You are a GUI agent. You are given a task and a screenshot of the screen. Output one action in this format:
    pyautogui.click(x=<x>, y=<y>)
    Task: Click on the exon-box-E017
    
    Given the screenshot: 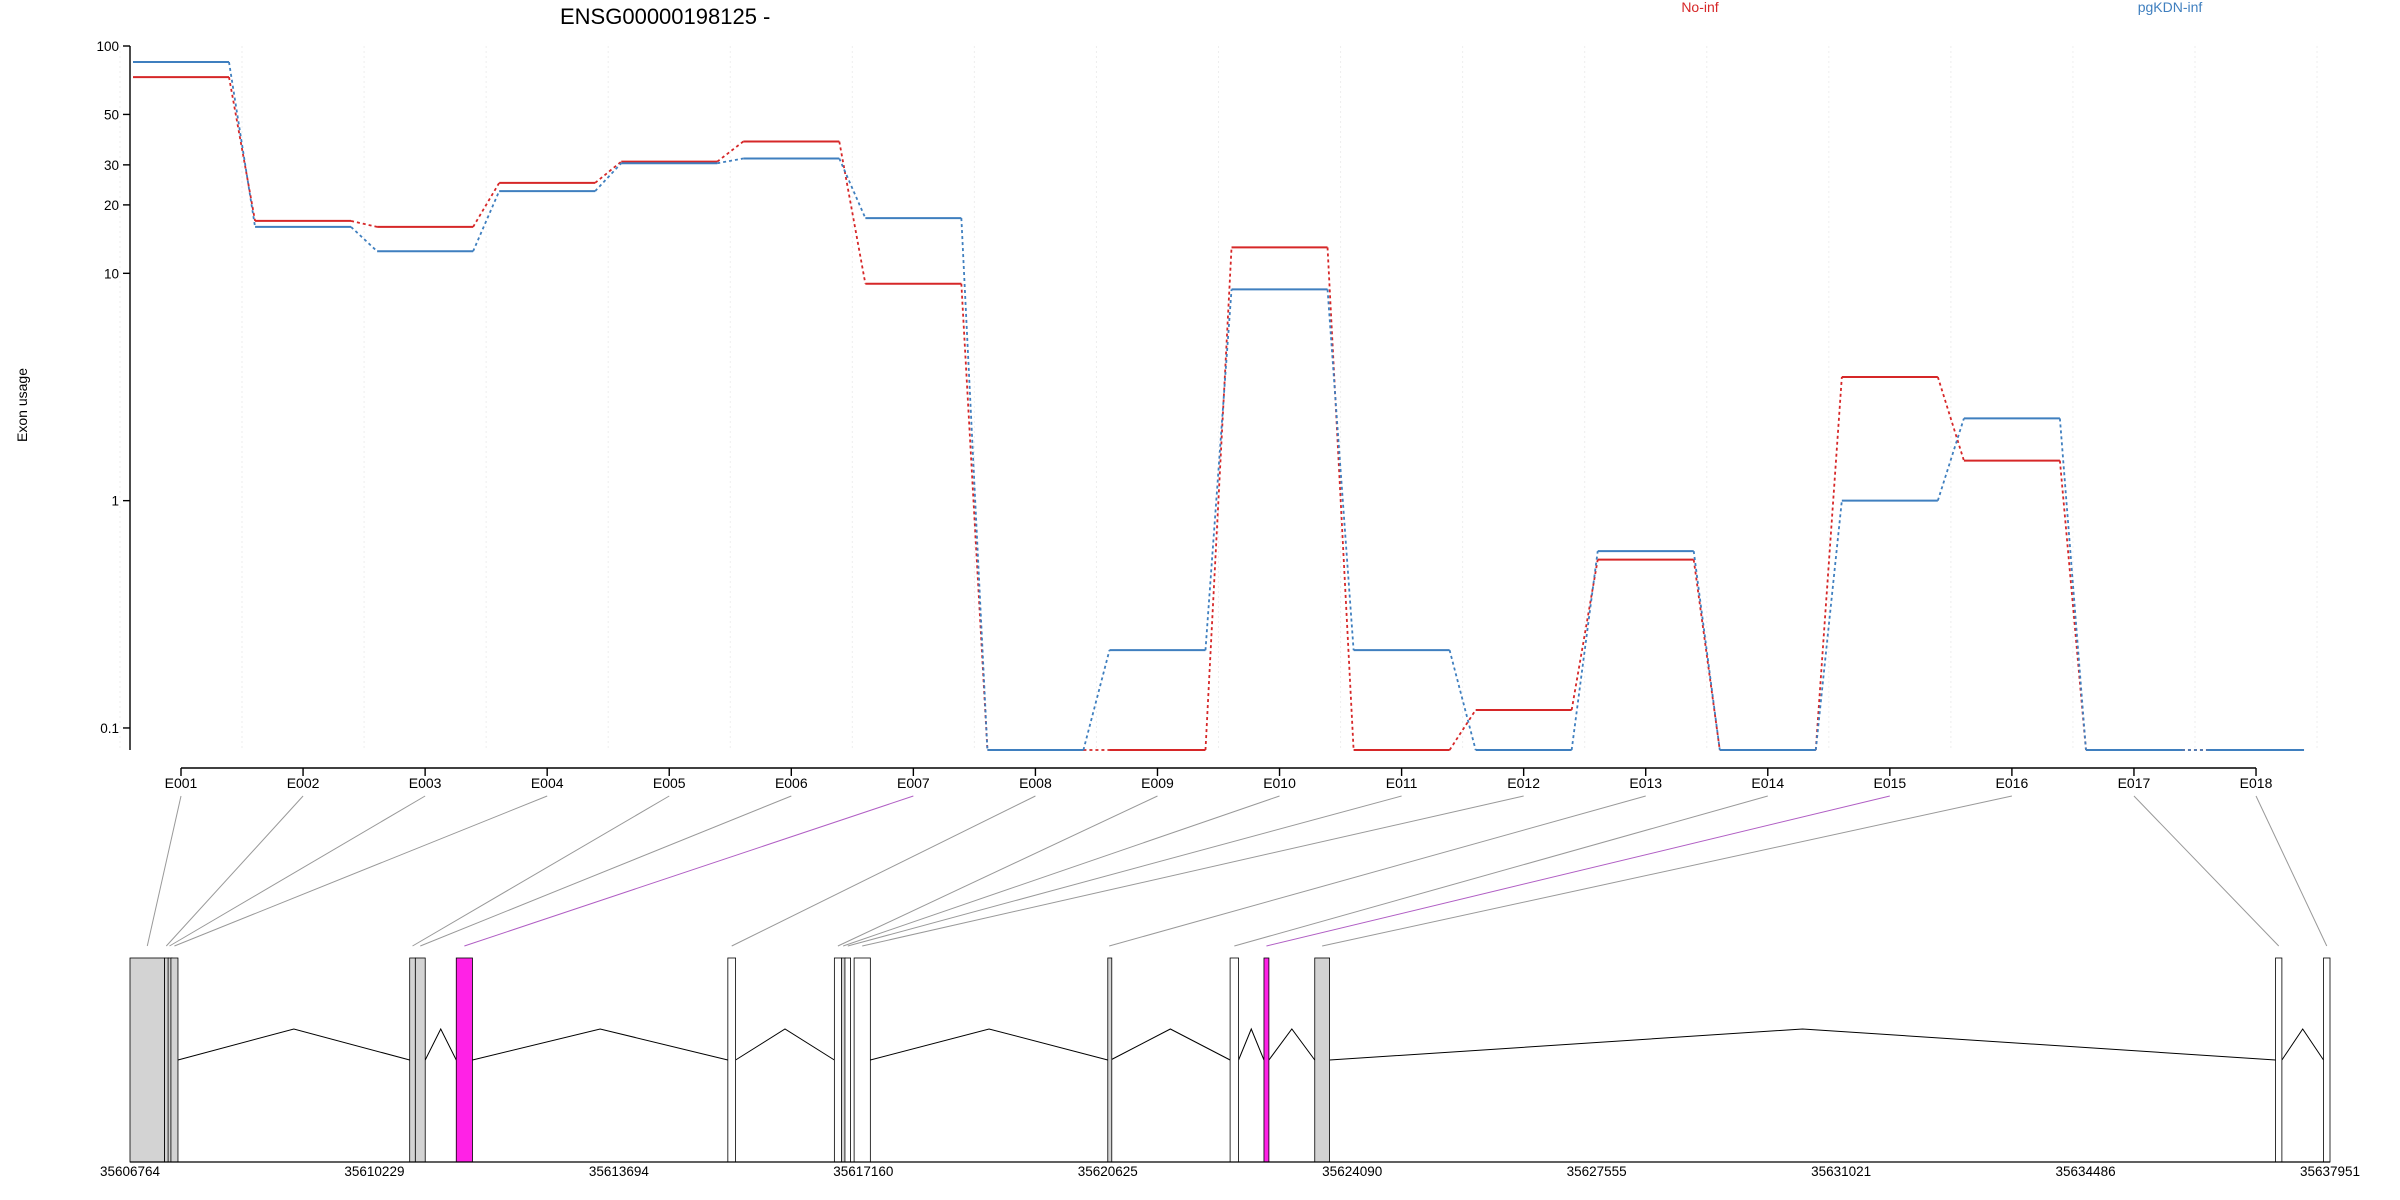 What is the action you would take?
    pyautogui.click(x=2279, y=1060)
    